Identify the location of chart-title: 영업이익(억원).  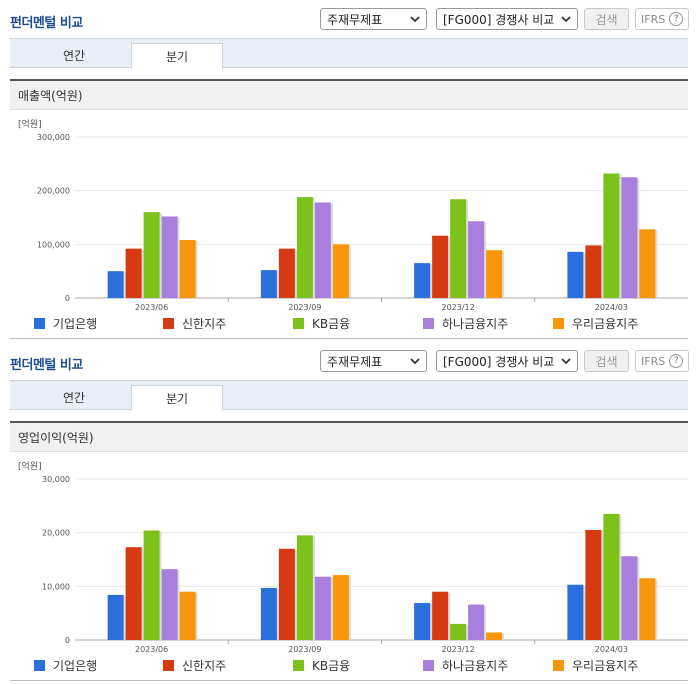
(349, 437).